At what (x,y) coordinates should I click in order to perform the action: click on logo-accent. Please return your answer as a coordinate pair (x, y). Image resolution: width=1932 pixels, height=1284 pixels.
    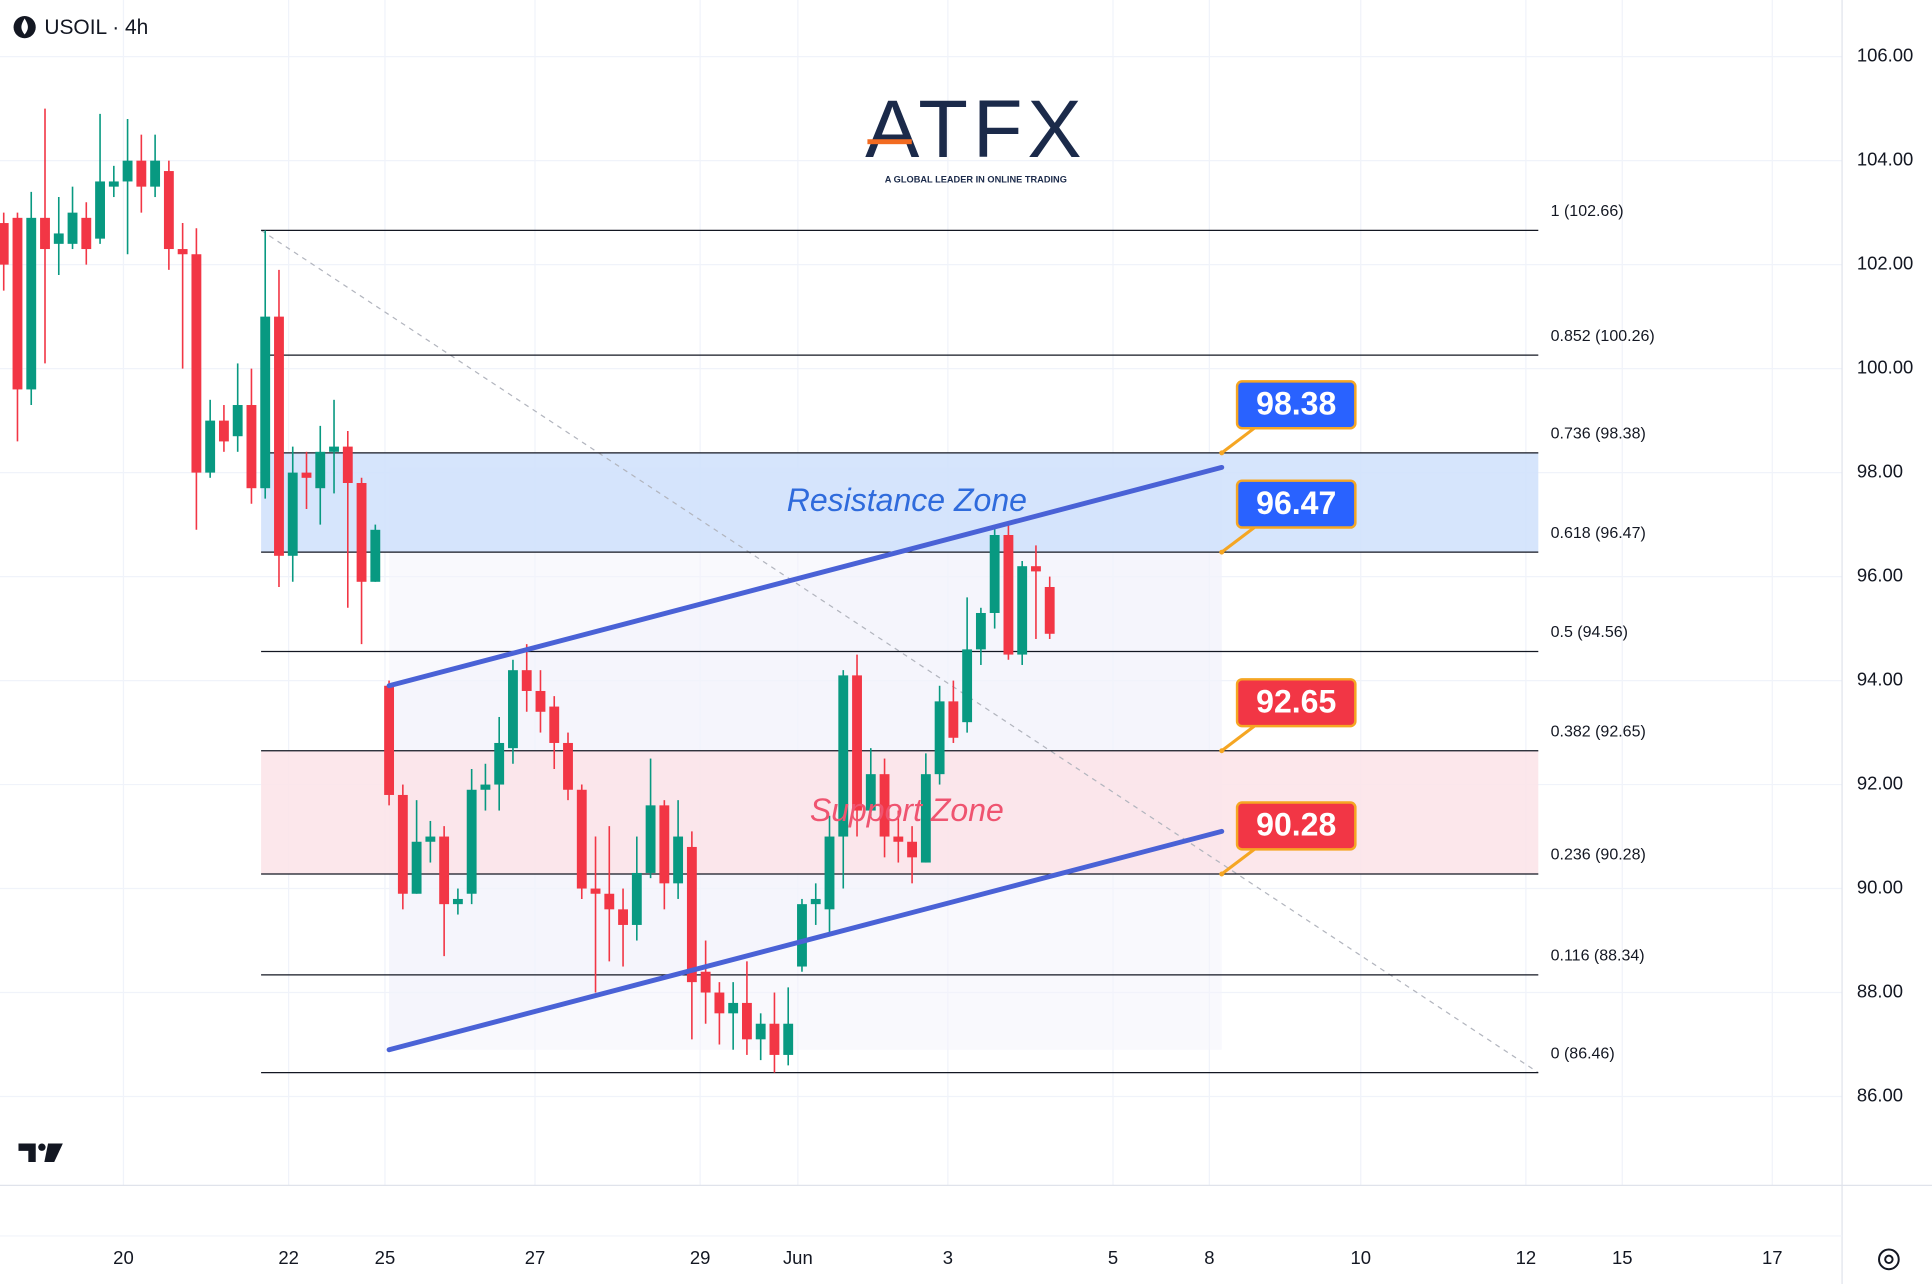
    Looking at the image, I should click on (889, 142).